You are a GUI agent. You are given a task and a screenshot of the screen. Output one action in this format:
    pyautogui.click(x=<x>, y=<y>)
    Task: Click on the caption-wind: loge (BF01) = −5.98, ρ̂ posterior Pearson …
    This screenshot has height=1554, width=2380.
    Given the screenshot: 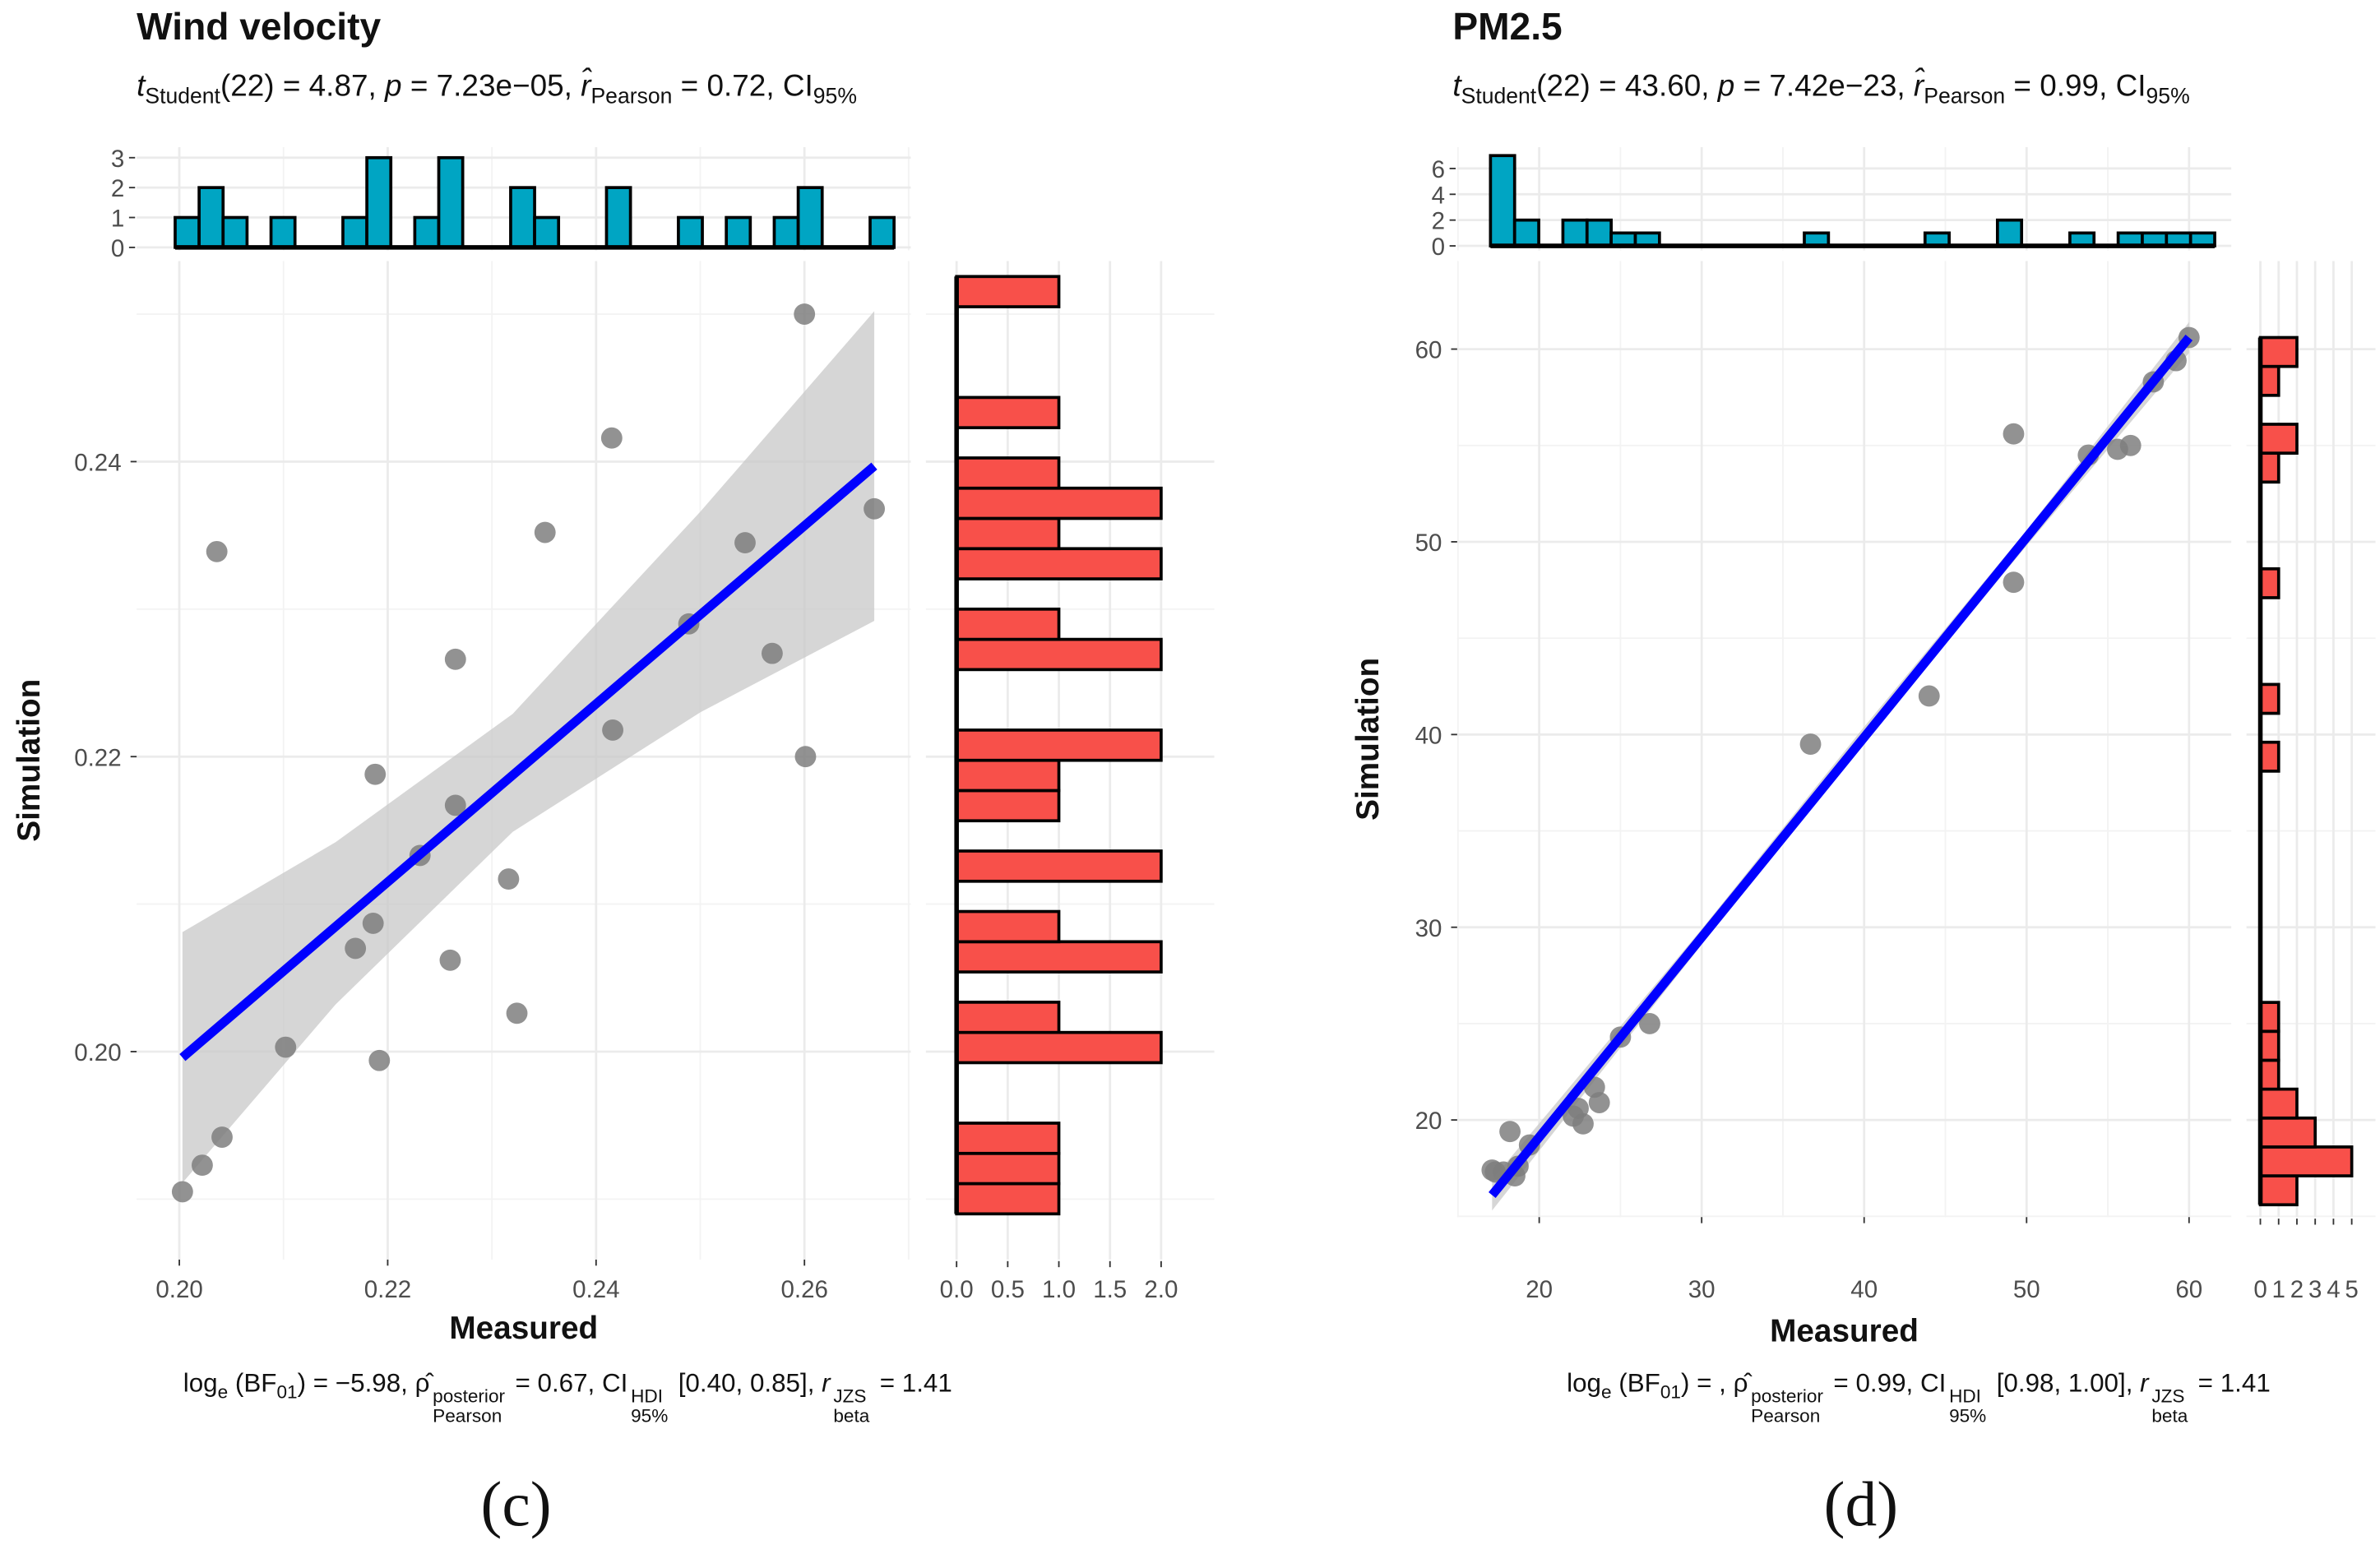 What is the action you would take?
    pyautogui.click(x=567, y=1397)
    